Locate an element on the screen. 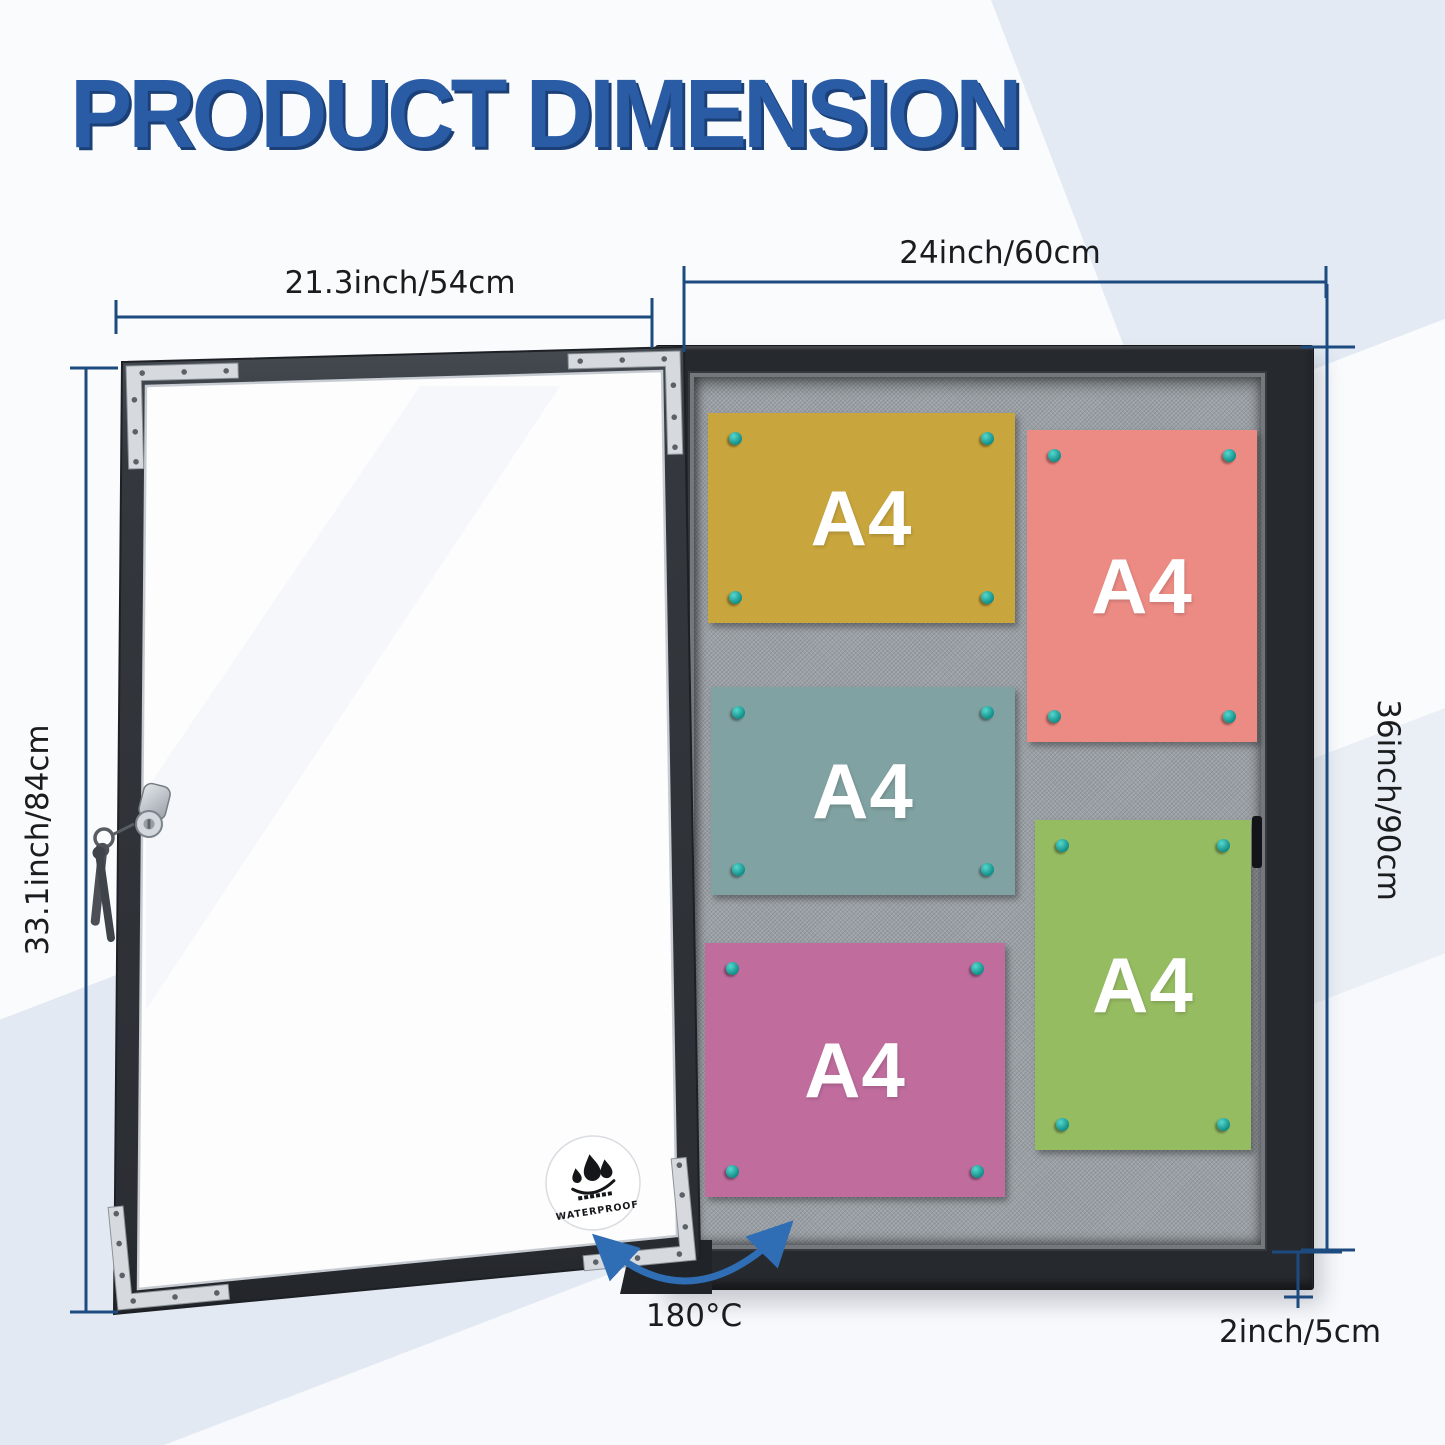 The width and height of the screenshot is (1445, 1445). door-lock is located at coordinates (153, 810).